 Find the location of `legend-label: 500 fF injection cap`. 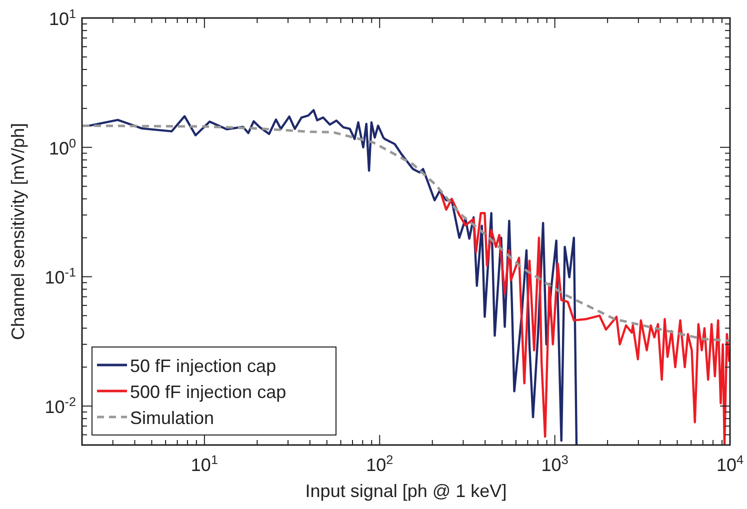

legend-label: 500 fF injection cap is located at coordinates (208, 392).